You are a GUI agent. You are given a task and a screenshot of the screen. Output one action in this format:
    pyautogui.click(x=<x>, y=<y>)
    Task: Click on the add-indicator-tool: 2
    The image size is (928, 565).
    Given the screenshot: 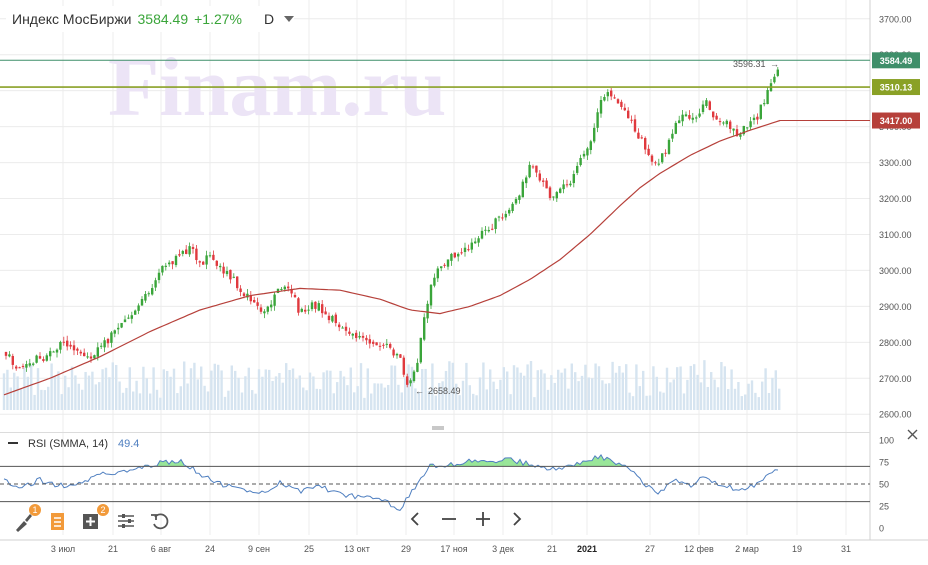 What is the action you would take?
    pyautogui.click(x=94, y=518)
    